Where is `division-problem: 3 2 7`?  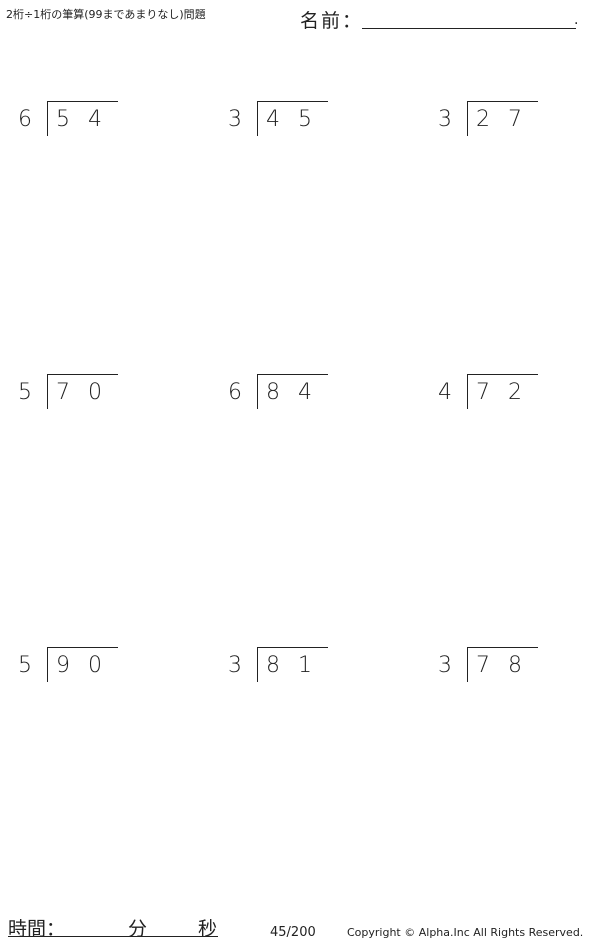
division-problem: 3 2 7 is located at coordinates (498, 121).